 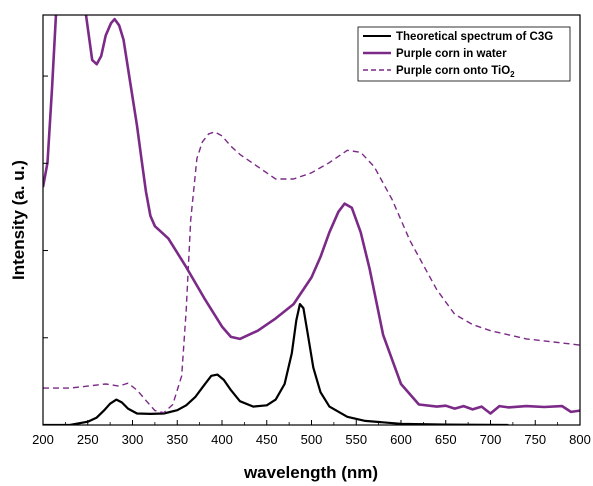 What do you see at coordinates (446, 439) in the screenshot?
I see `x-tick-label-650: 650` at bounding box center [446, 439].